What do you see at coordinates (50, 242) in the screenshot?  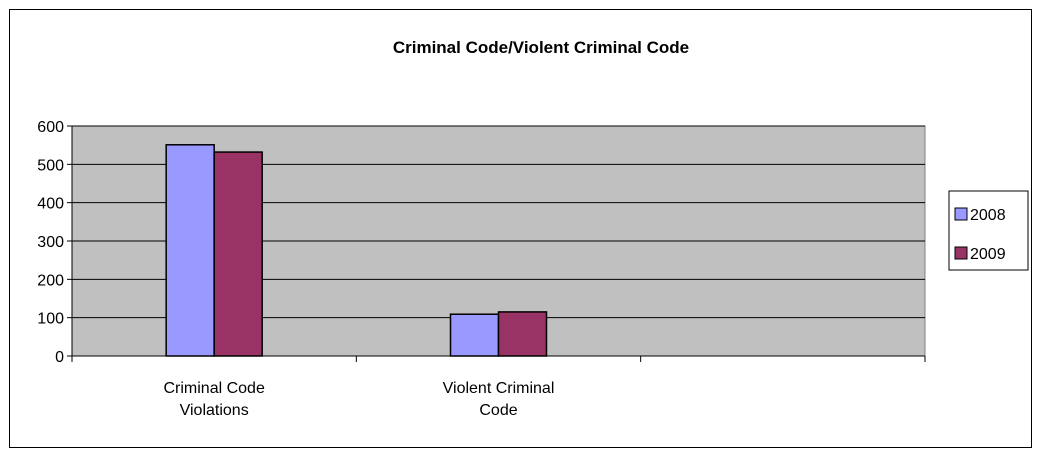 I see `y-tick-label: 300` at bounding box center [50, 242].